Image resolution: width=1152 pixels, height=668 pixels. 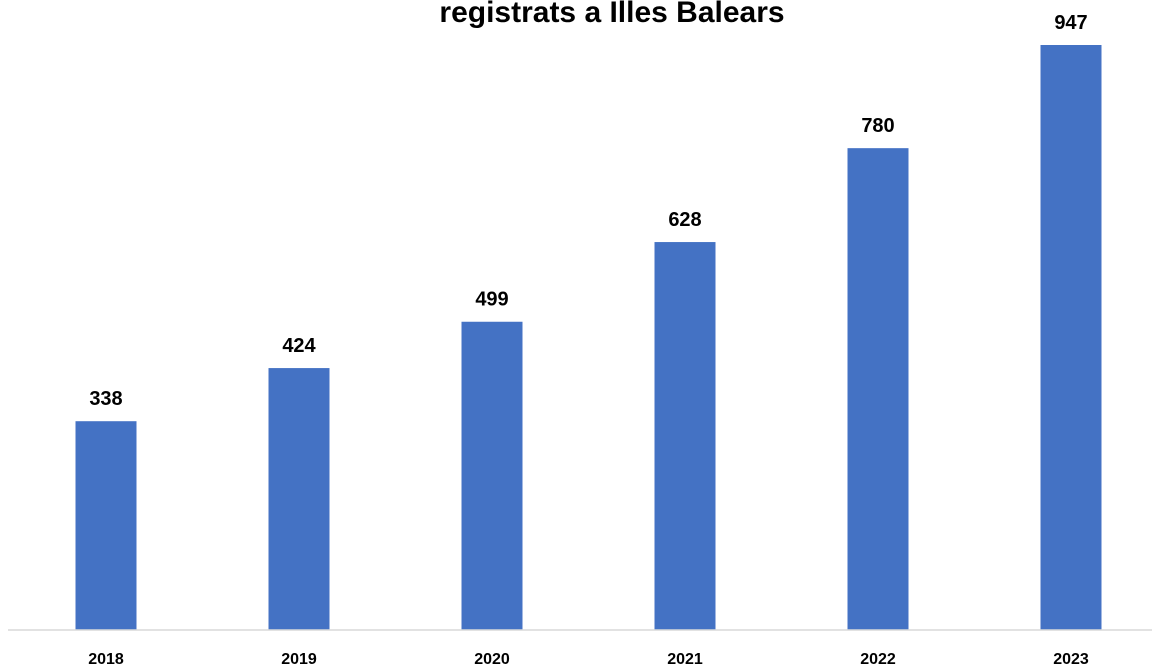 What do you see at coordinates (492, 659) in the screenshot?
I see `x-tick-label-2020: 2020` at bounding box center [492, 659].